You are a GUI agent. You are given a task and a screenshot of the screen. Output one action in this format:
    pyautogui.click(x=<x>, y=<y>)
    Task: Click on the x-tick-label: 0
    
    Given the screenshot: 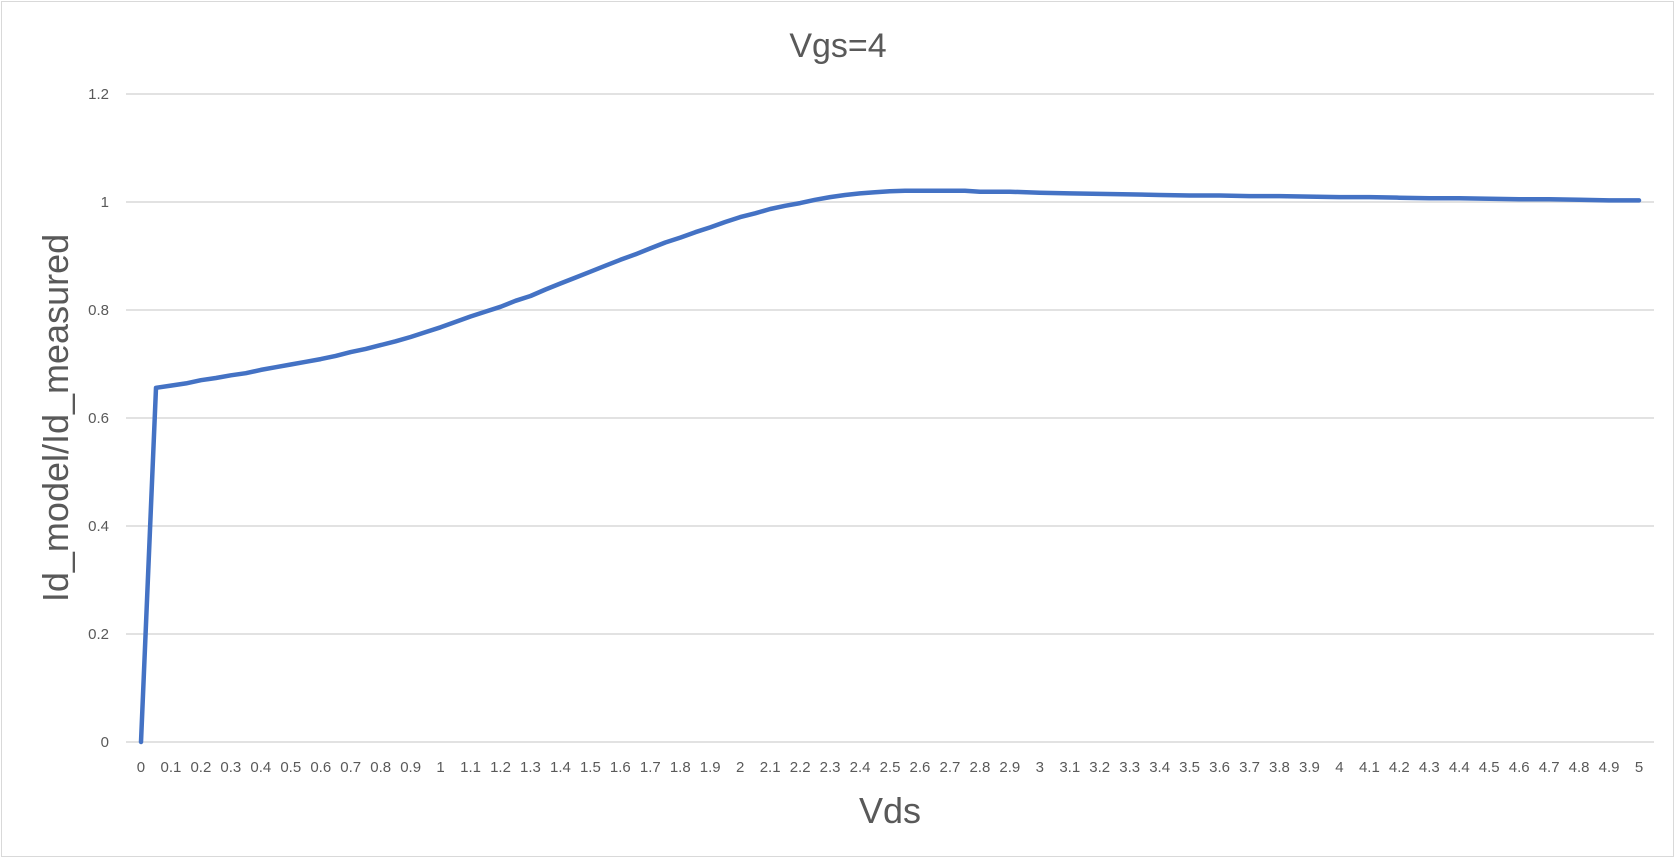 What is the action you would take?
    pyautogui.click(x=141, y=767)
    